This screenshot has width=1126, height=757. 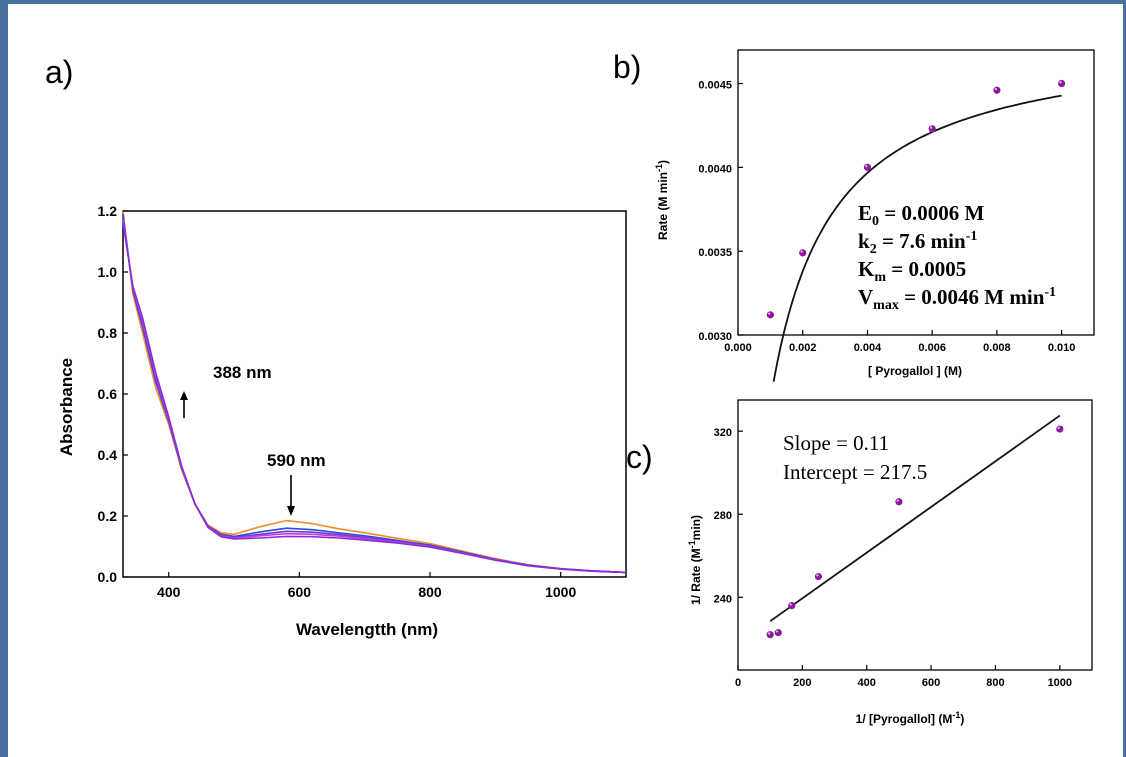 I want to click on chart-a-xtick-label: 800, so click(x=430, y=592).